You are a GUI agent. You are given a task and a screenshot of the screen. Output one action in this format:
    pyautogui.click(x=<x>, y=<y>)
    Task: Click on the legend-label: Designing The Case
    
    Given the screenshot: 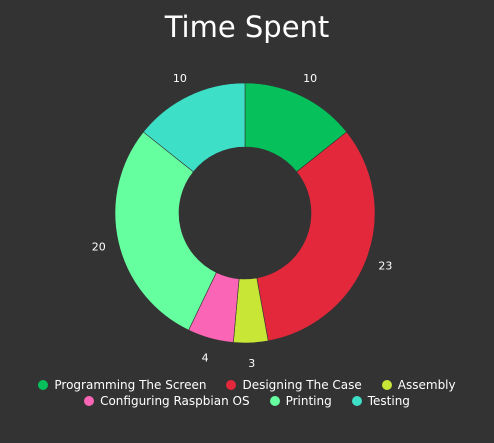 What is the action you would take?
    pyautogui.click(x=302, y=385)
    